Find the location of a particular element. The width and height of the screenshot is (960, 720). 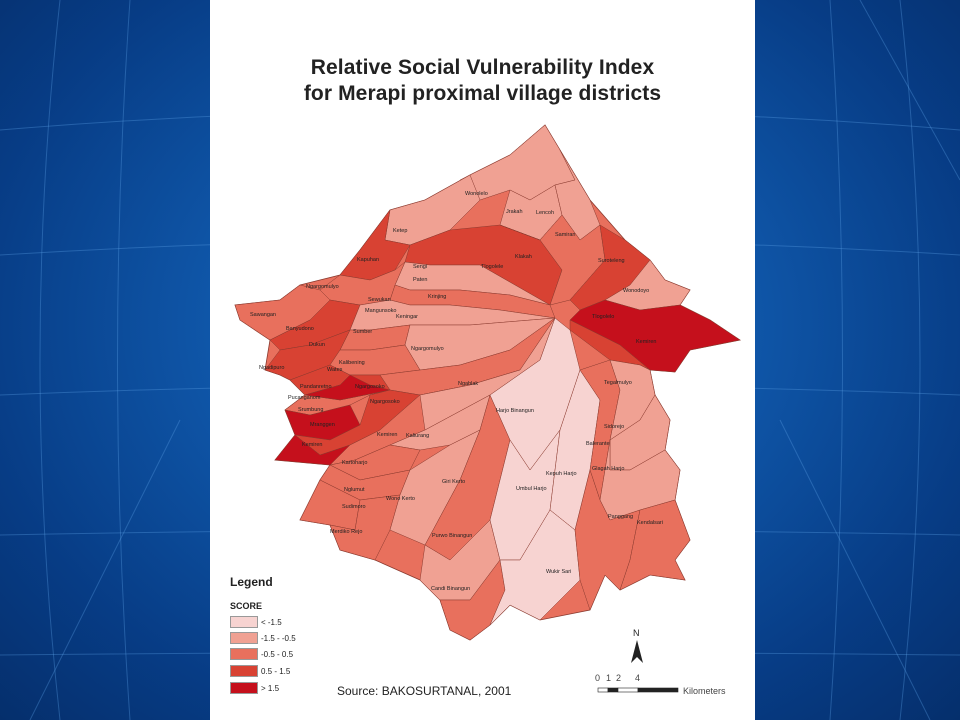

label-kartoharjo: Kartoharjo is located at coordinates (354, 463).